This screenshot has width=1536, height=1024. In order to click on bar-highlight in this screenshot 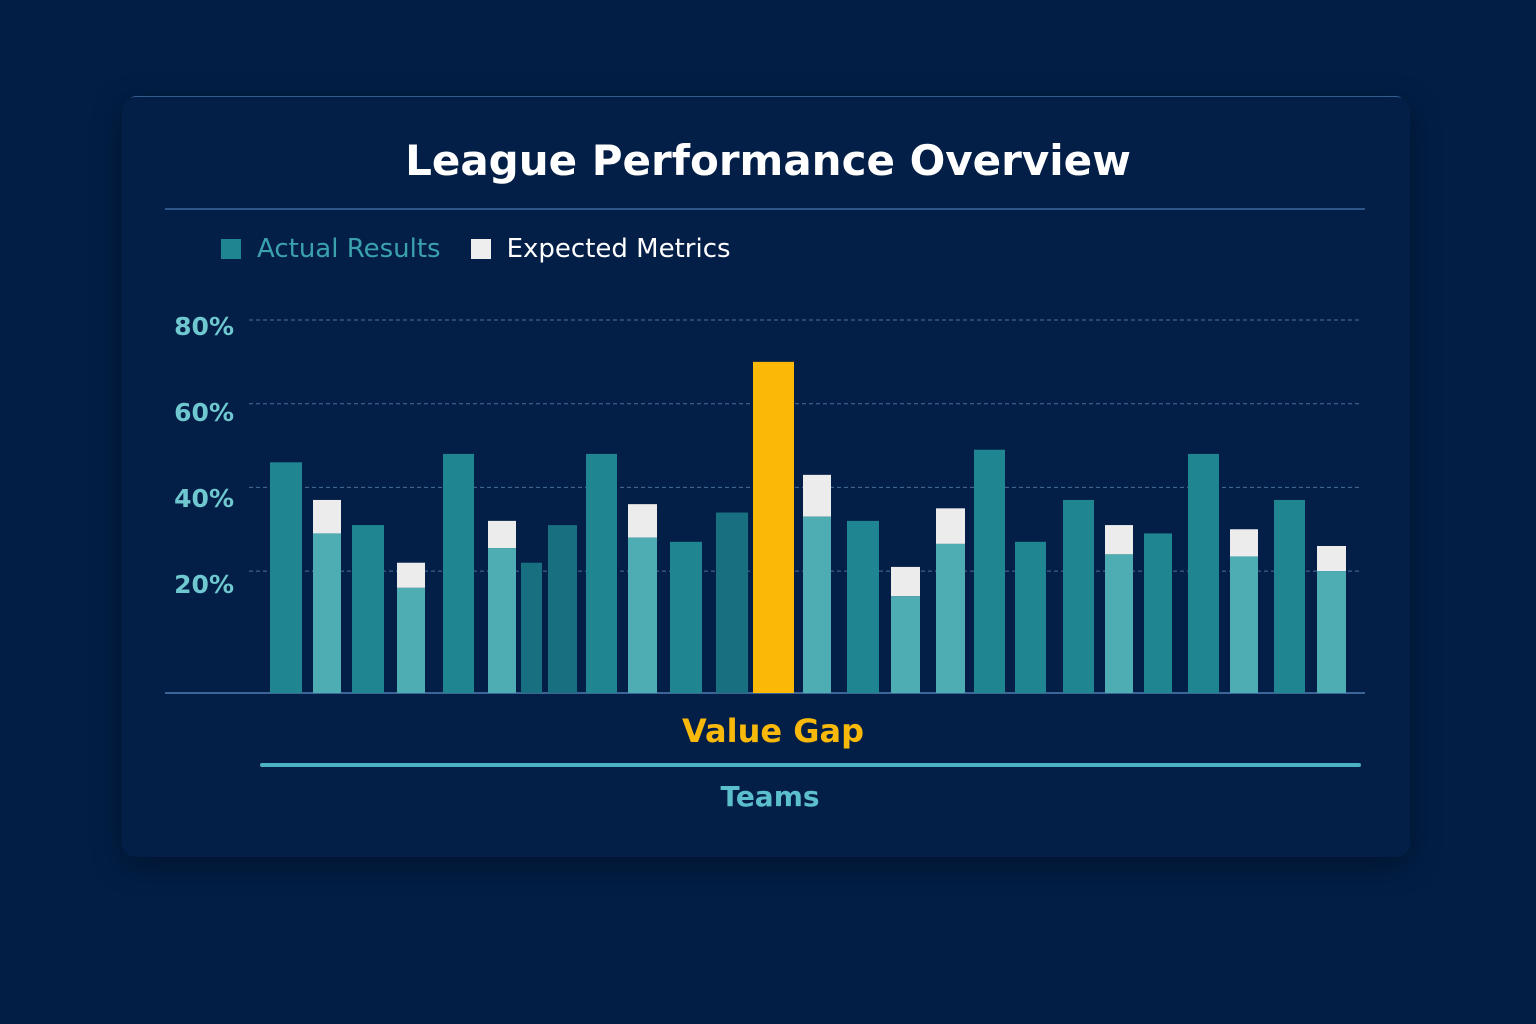, I will do `click(773, 527)`.